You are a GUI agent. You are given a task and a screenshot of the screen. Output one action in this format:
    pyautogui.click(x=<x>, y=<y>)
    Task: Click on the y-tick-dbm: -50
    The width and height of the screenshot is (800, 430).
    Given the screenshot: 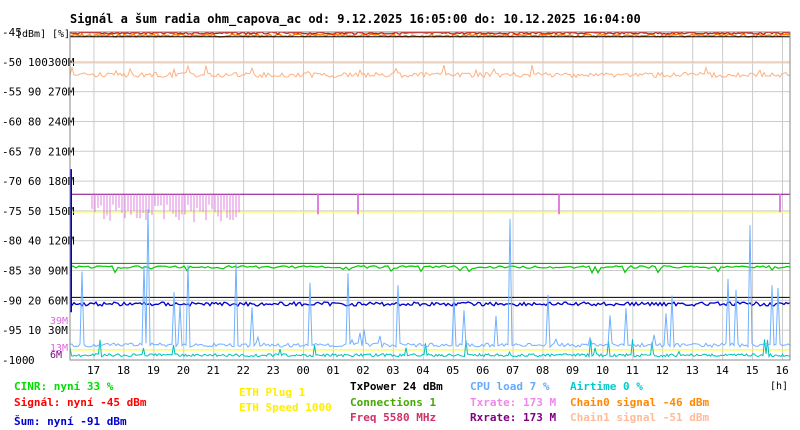 What is the action you would take?
    pyautogui.click(x=12, y=62)
    